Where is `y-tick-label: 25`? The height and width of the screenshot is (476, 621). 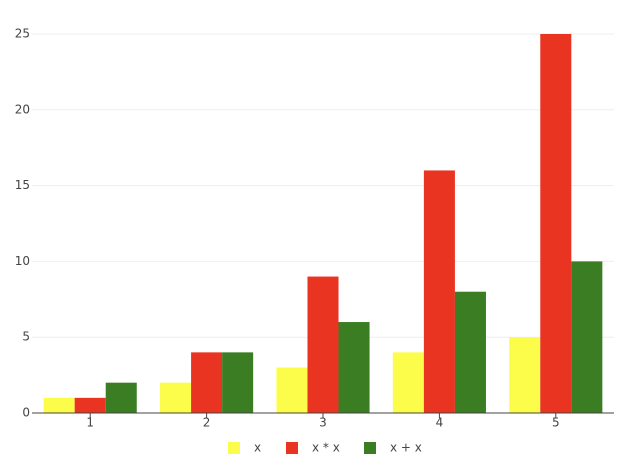
y-tick-label: 25 is located at coordinates (22, 34).